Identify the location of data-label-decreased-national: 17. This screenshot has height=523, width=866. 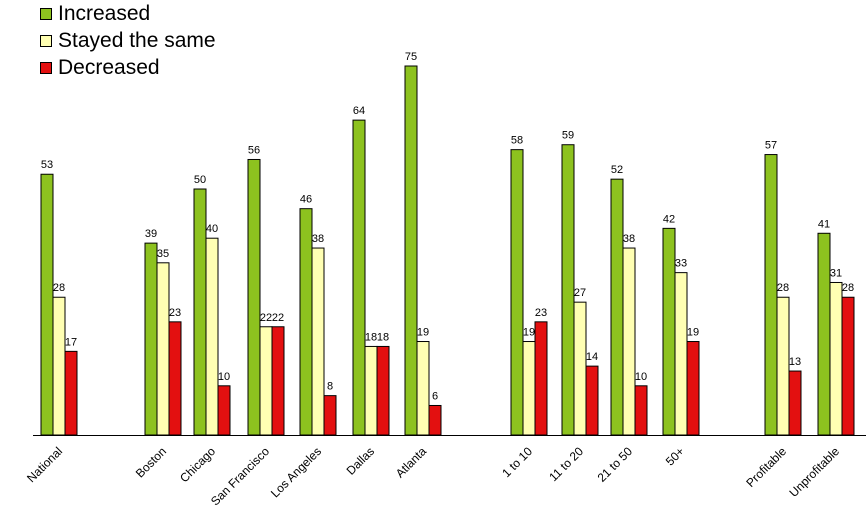
(71, 342).